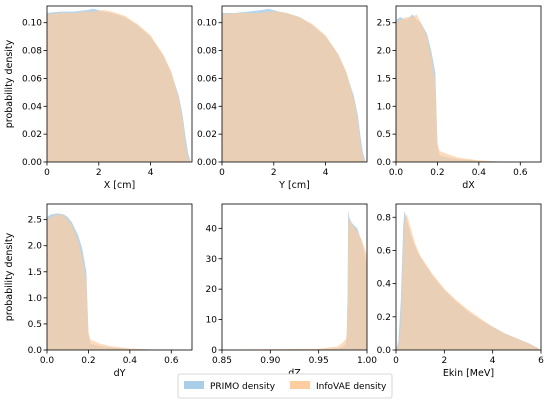 The height and width of the screenshot is (404, 550). Describe the element at coordinates (319, 361) in the screenshot. I see `x-tick-label: 0.95` at that location.